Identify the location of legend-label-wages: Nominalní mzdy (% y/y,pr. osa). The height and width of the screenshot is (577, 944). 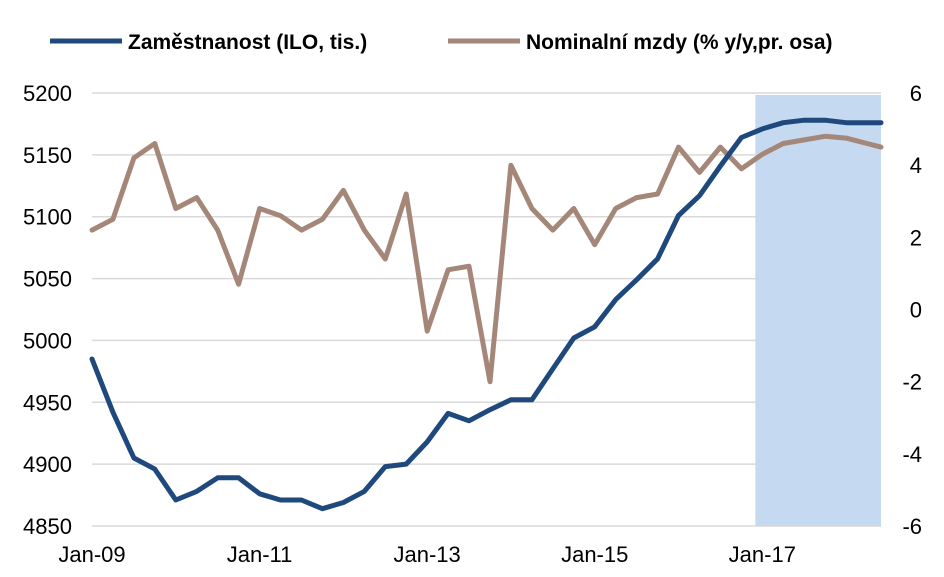
(679, 42).